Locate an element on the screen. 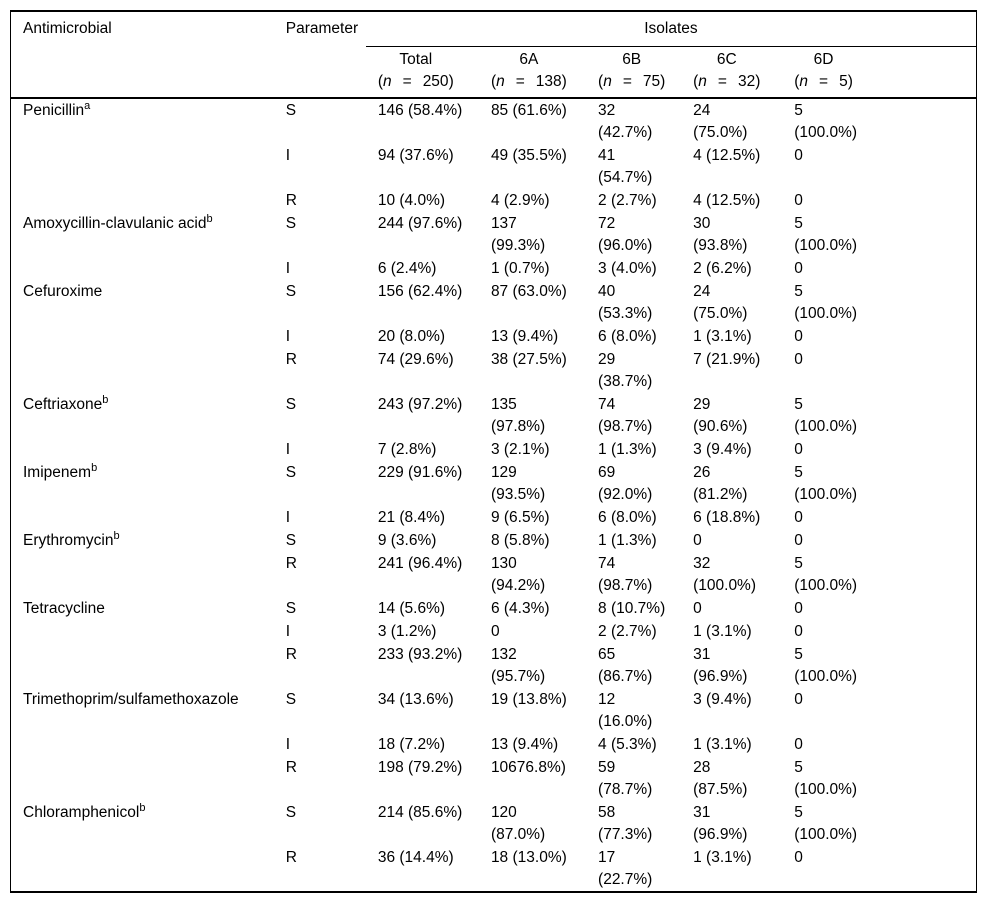  column-n-count: (n = 138) is located at coordinates (528, 81).